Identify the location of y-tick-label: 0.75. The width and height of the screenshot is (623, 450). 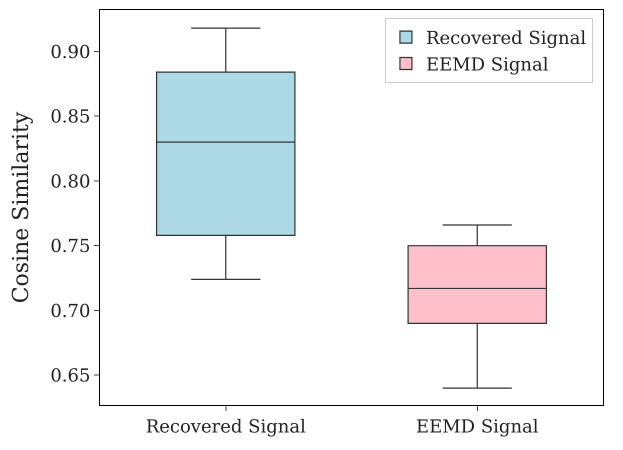
(70, 246).